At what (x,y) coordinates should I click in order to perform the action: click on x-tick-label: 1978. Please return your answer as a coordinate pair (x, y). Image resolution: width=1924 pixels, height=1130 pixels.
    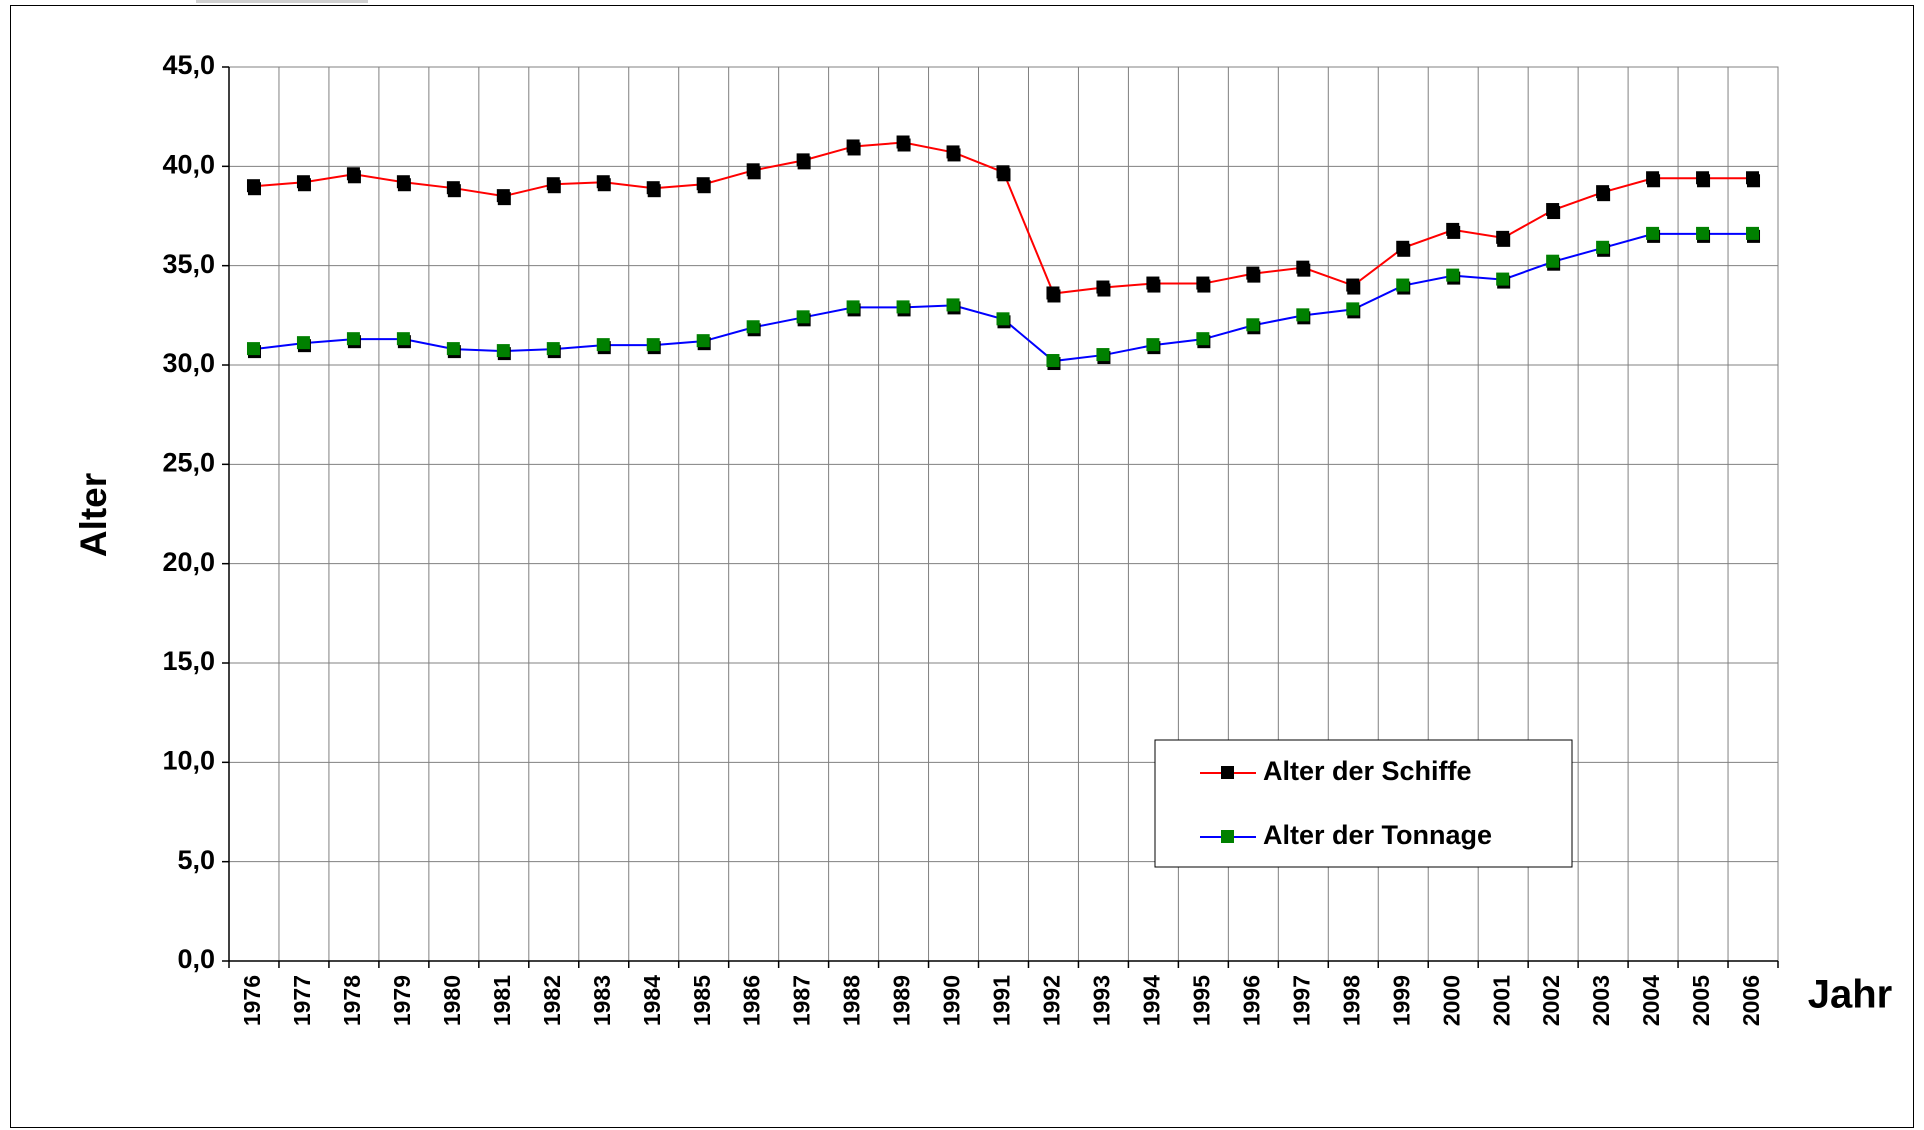
    Looking at the image, I should click on (352, 1000).